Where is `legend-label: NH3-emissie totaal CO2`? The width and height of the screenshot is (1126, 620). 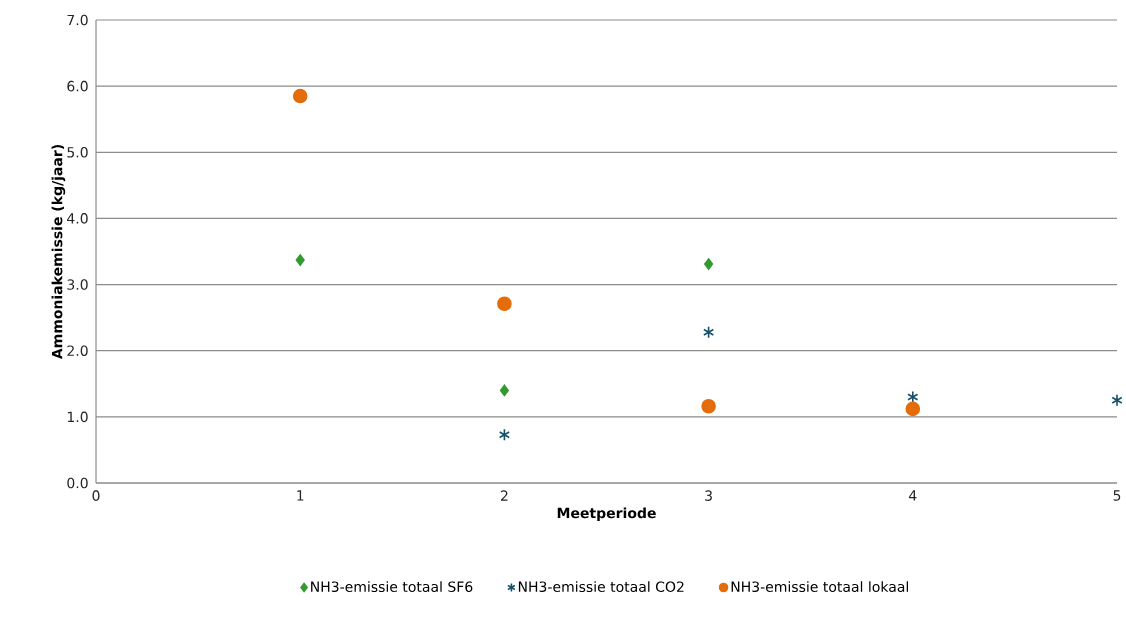
legend-label: NH3-emissie totaal CO2 is located at coordinates (601, 587).